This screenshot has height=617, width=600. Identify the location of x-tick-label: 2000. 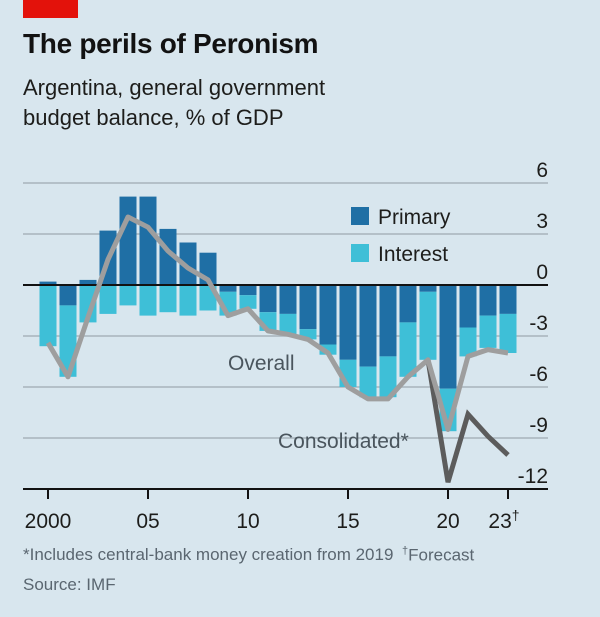
(48, 521).